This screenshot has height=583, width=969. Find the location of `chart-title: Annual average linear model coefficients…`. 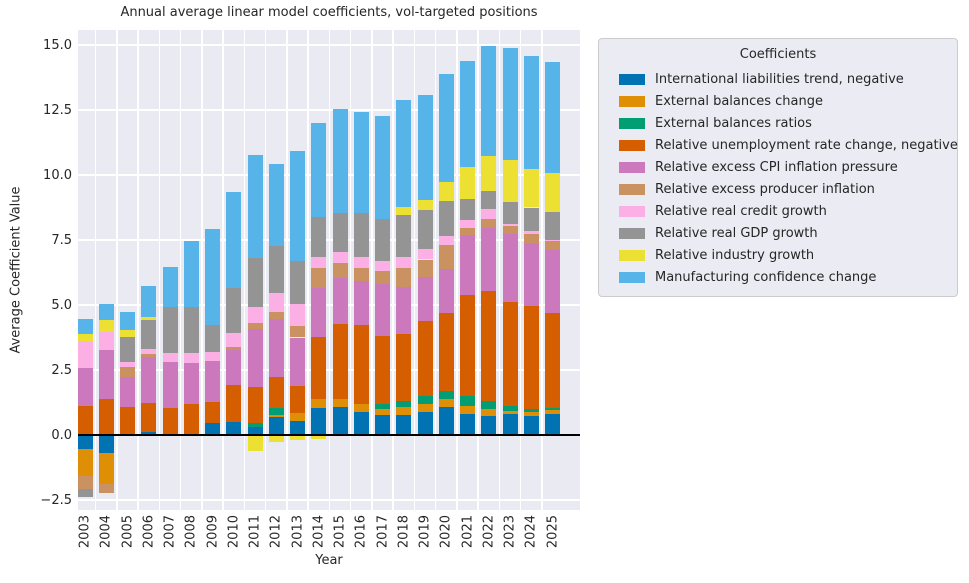

chart-title: Annual average linear model coefficients… is located at coordinates (329, 12).